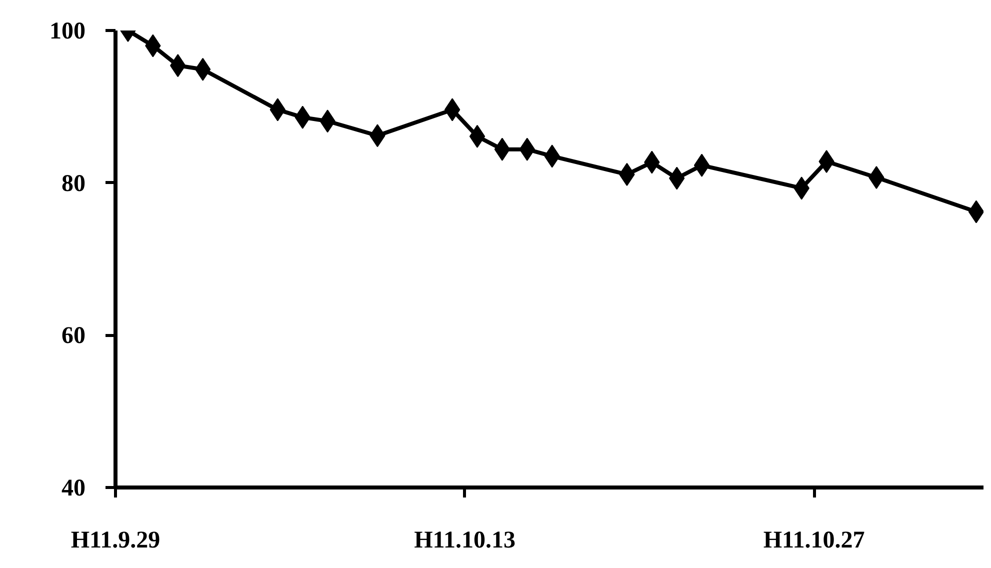 The image size is (991, 568). I want to click on y-tick-label: 100, so click(68, 31).